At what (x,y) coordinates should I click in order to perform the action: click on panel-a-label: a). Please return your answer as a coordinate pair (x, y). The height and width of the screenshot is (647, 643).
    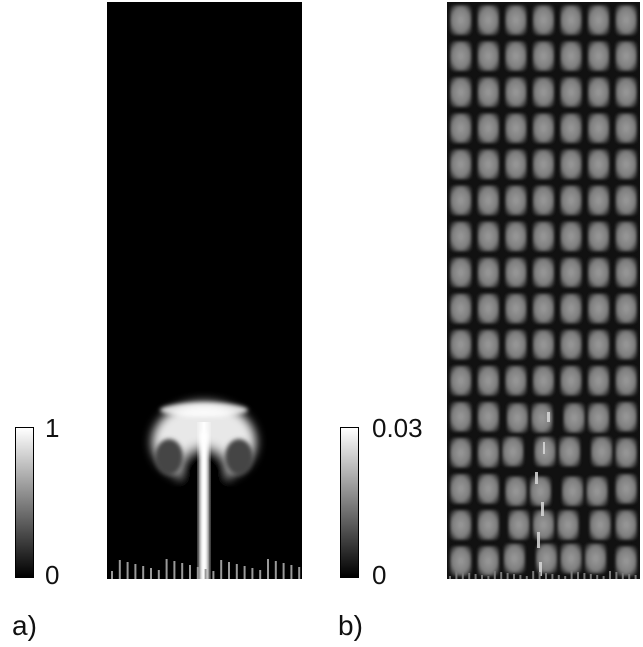
    Looking at the image, I should click on (24, 625).